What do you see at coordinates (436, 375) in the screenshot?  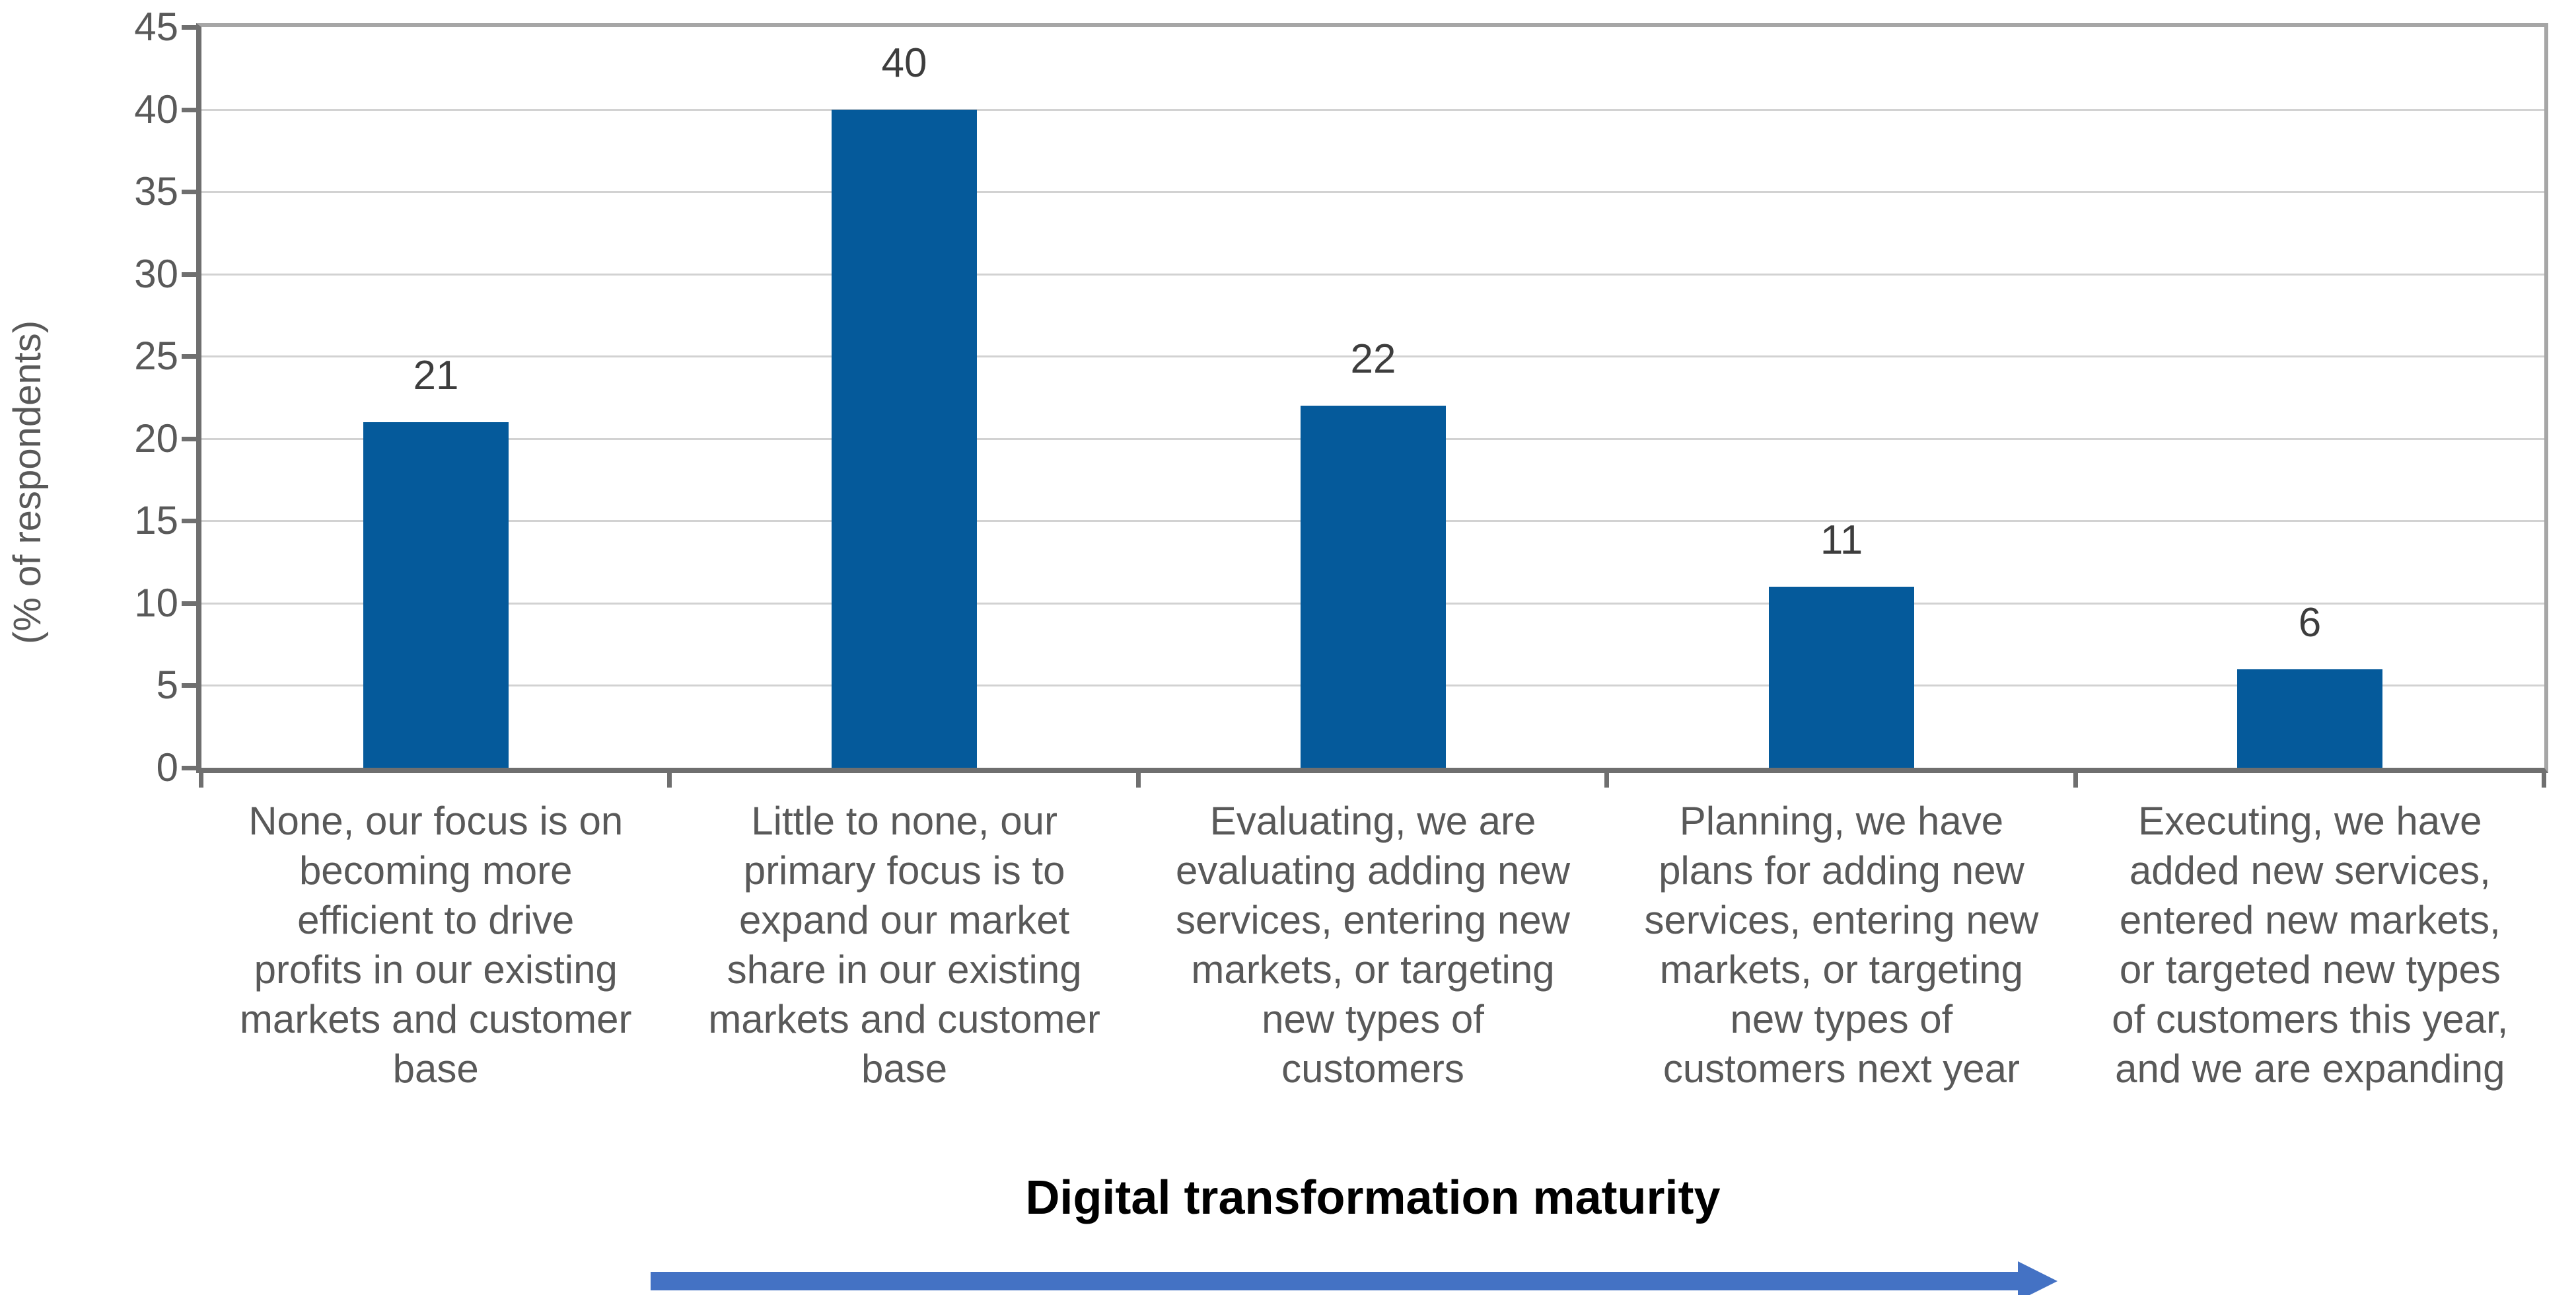 I see `bar-value-label: 21` at bounding box center [436, 375].